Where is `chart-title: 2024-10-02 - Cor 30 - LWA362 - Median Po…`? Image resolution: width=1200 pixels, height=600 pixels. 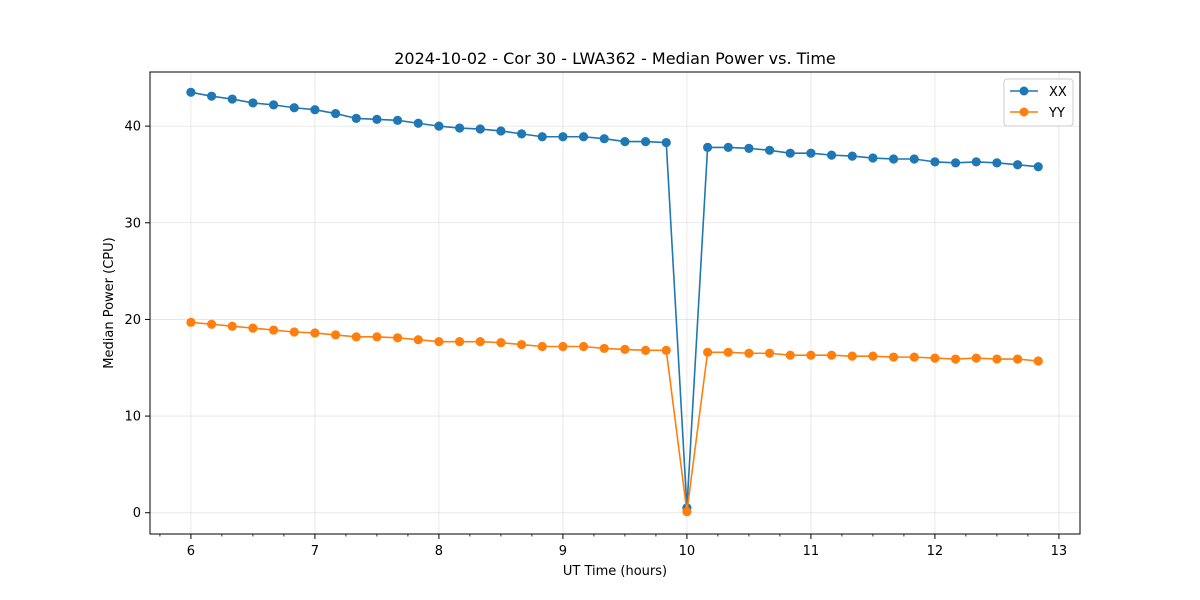
chart-title: 2024-10-02 - Cor 30 - LWA362 - Median Po… is located at coordinates (615, 58).